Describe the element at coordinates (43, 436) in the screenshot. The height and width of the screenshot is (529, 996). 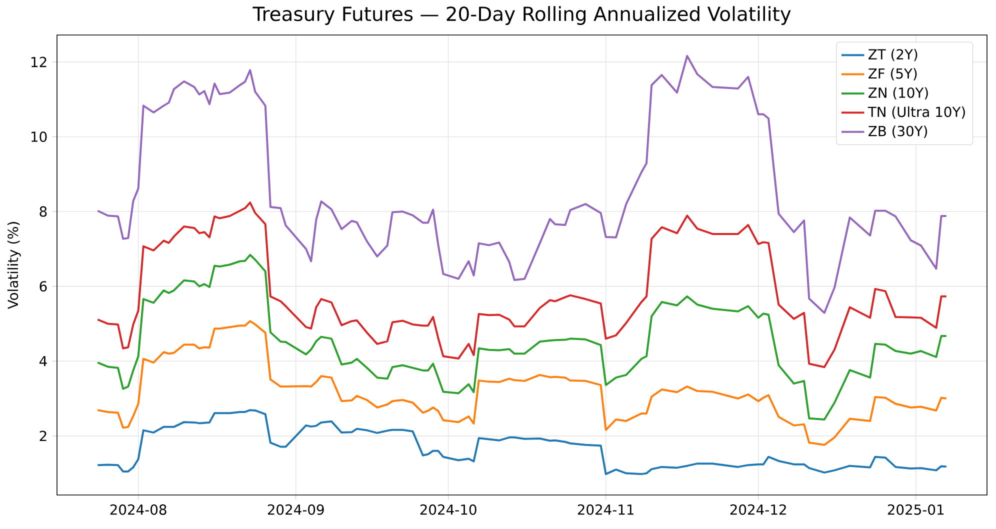
I see `y-tick-label: 2` at that location.